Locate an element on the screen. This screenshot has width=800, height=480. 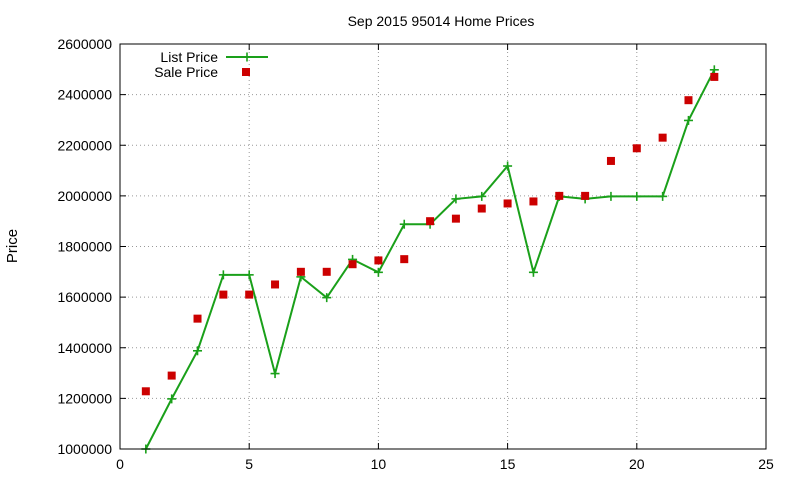
y-tick-label: 1200000 is located at coordinates (84, 398).